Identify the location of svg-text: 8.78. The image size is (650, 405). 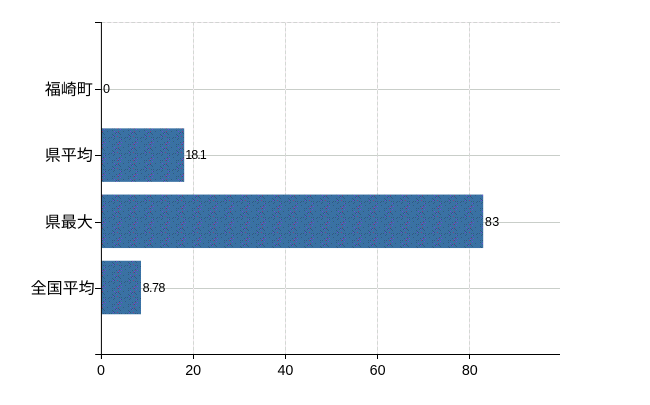
(154, 288).